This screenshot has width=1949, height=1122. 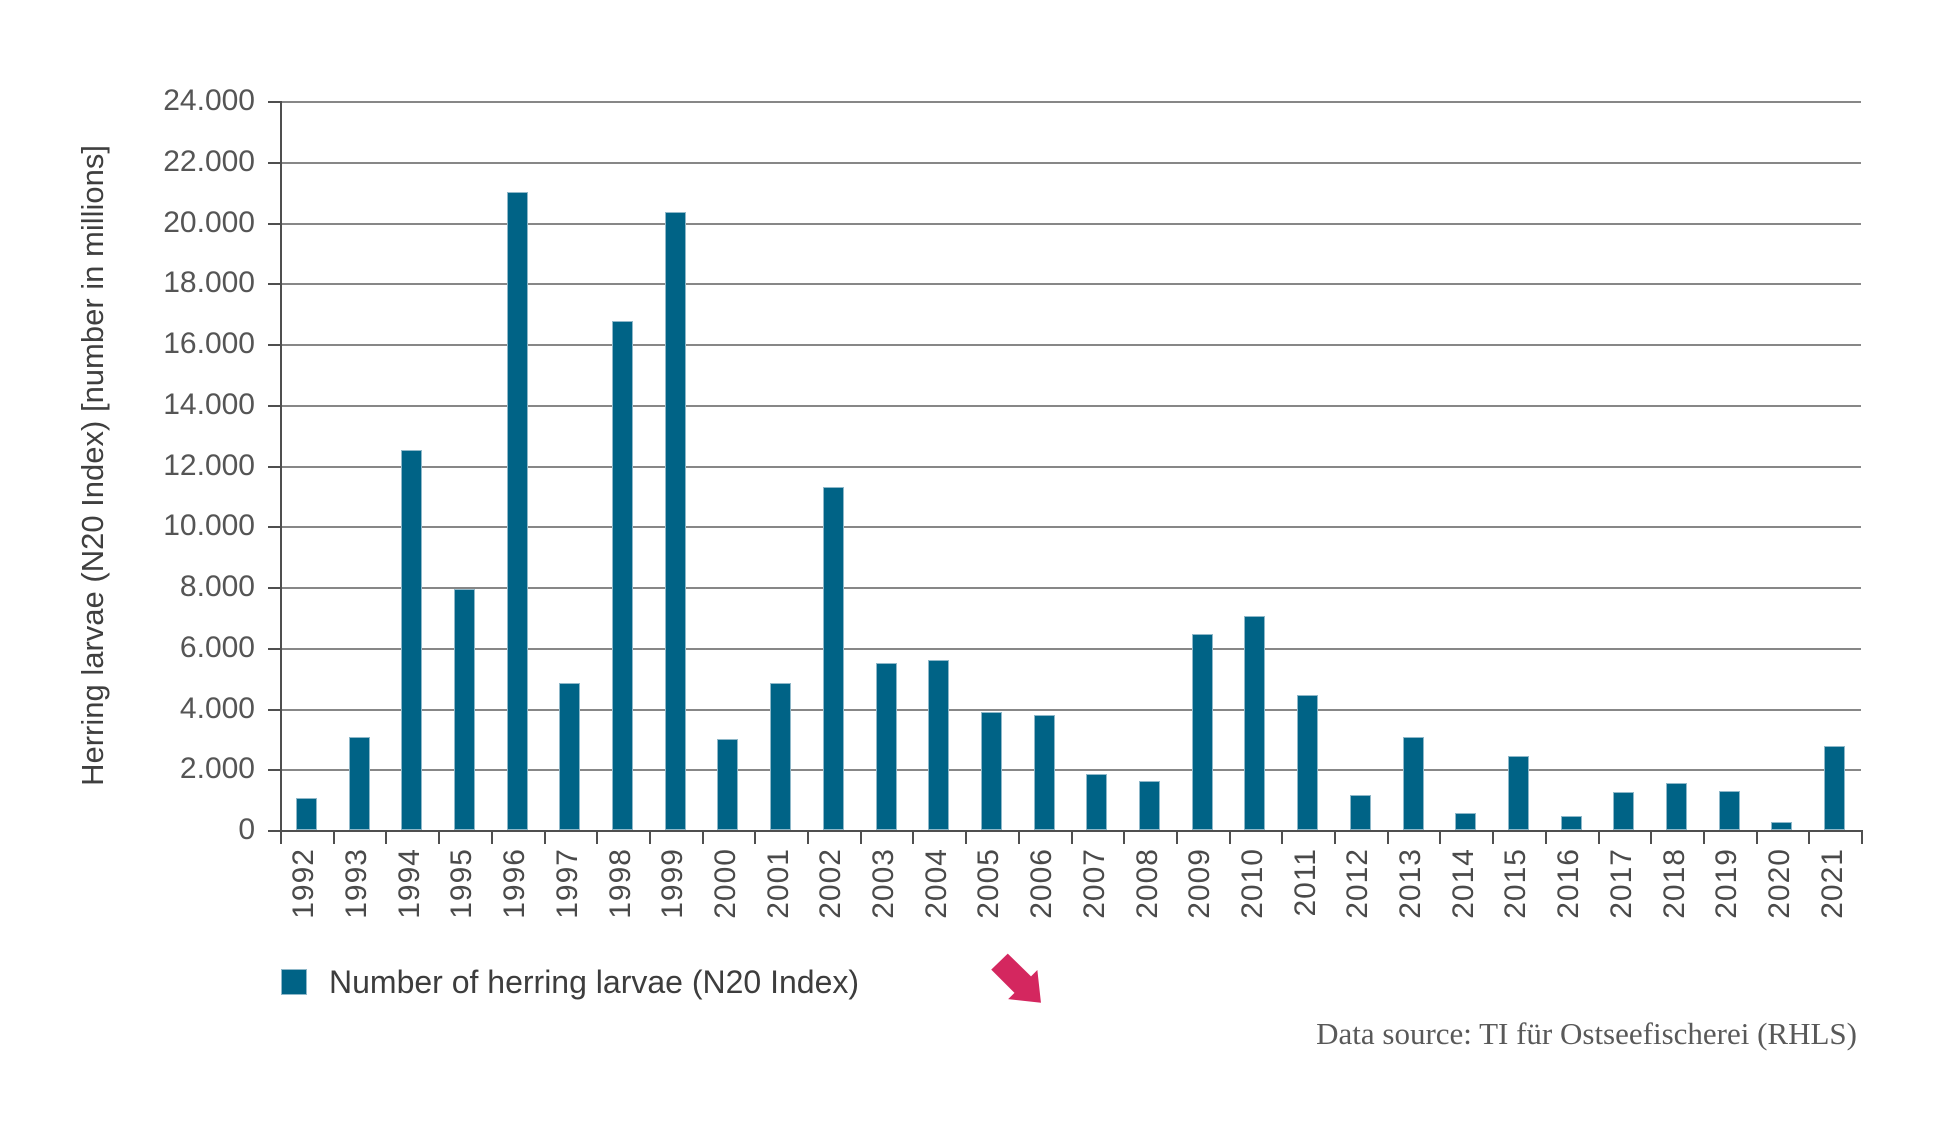 I want to click on y-tick-label-14000: 14.000, so click(x=209, y=404).